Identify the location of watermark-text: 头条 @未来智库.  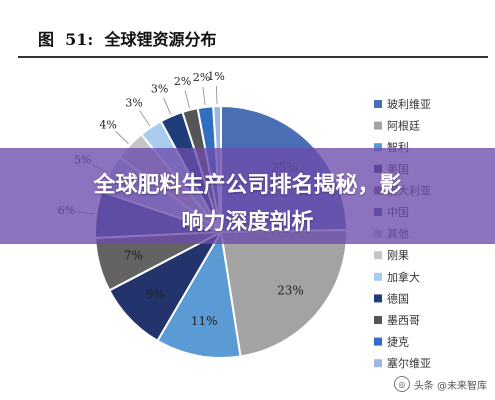
(450, 386).